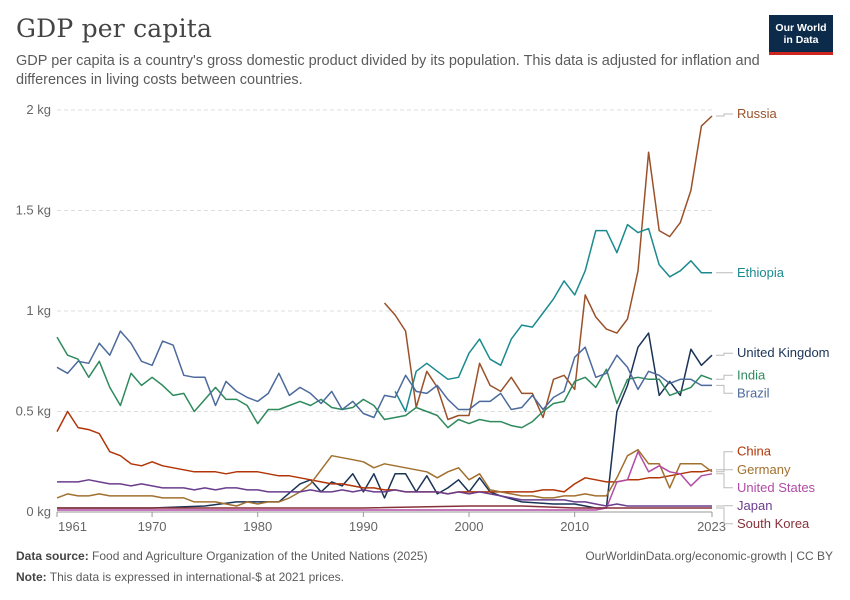 This screenshot has width=850, height=600. Describe the element at coordinates (38, 310) in the screenshot. I see `y-tick-label: 1 kg` at that location.